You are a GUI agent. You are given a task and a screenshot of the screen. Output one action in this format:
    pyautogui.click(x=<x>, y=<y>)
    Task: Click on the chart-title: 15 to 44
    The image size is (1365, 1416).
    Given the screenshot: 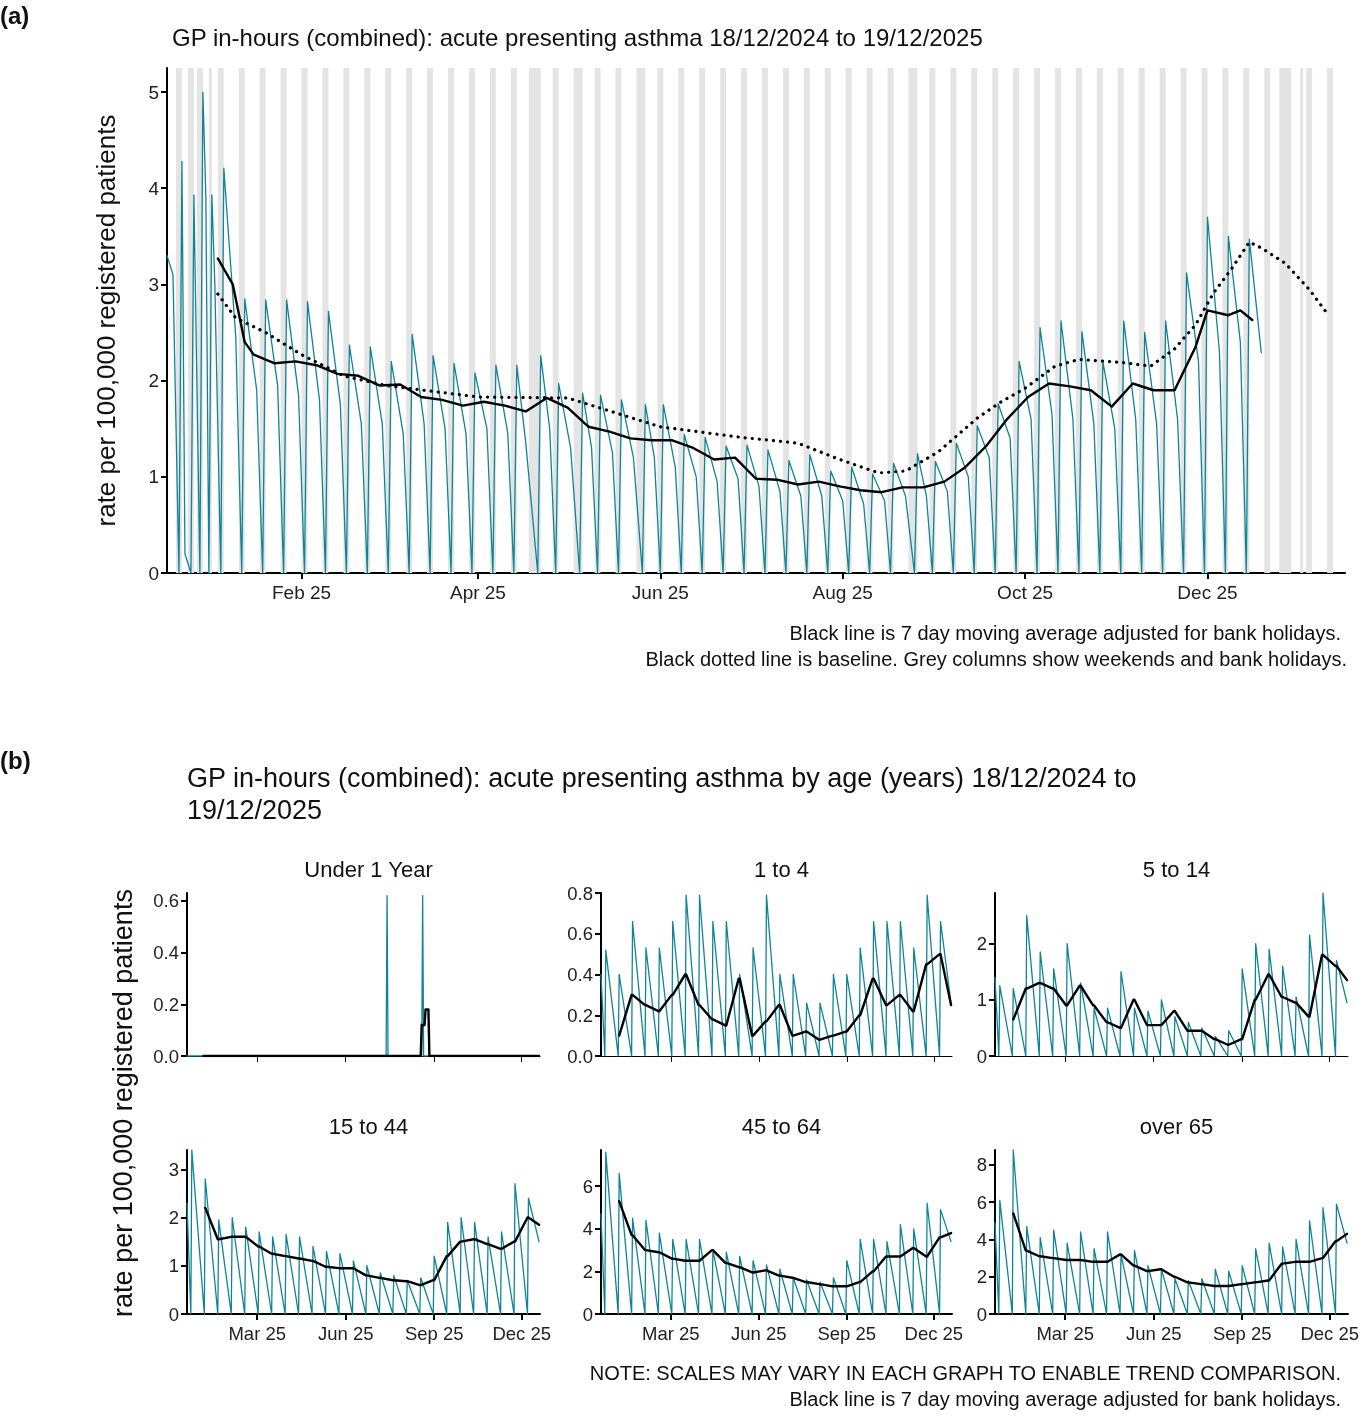 What is the action you would take?
    pyautogui.click(x=368, y=1126)
    